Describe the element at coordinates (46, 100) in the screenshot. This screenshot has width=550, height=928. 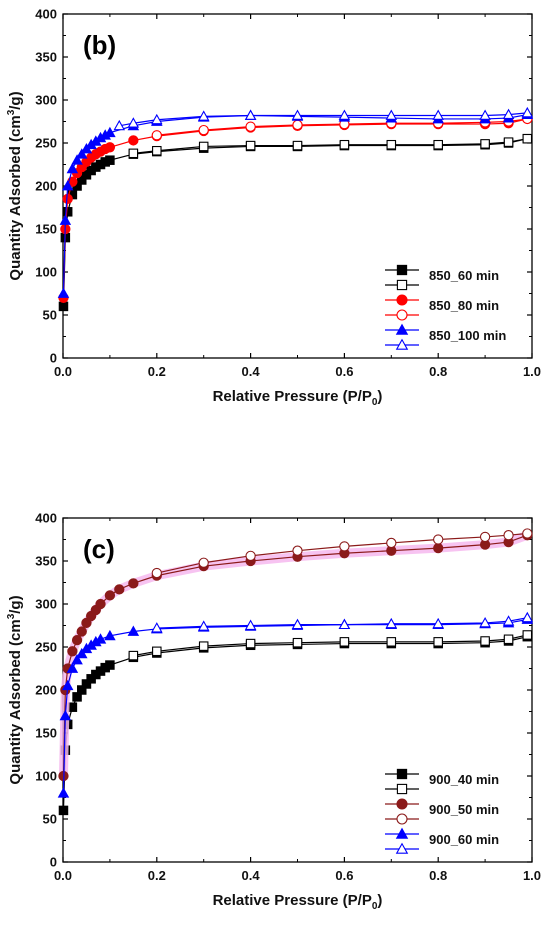
I see `y-tick-label: 300` at that location.